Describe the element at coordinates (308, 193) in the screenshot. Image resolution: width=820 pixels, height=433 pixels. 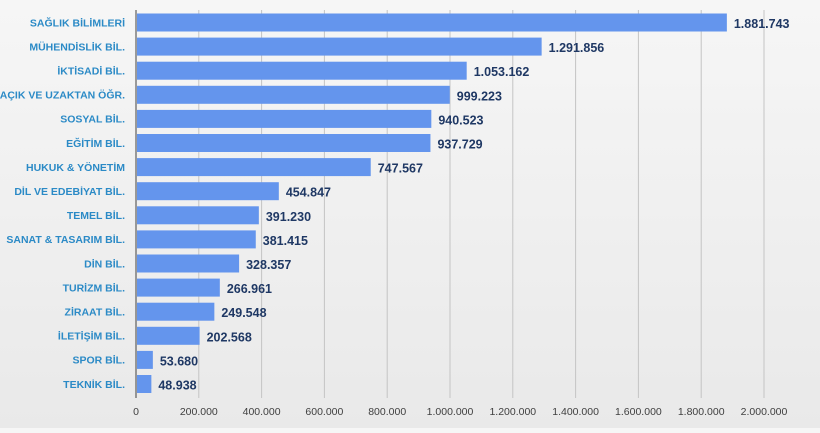
I see `value-label: 454.847` at that location.